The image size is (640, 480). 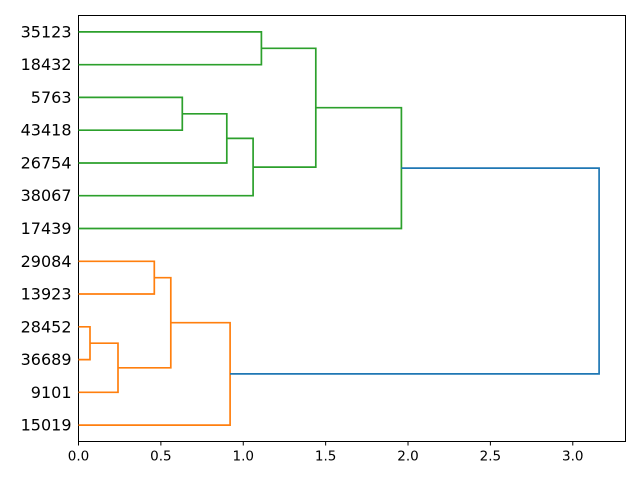 I want to click on x-tick-label: 1.0, so click(x=243, y=457).